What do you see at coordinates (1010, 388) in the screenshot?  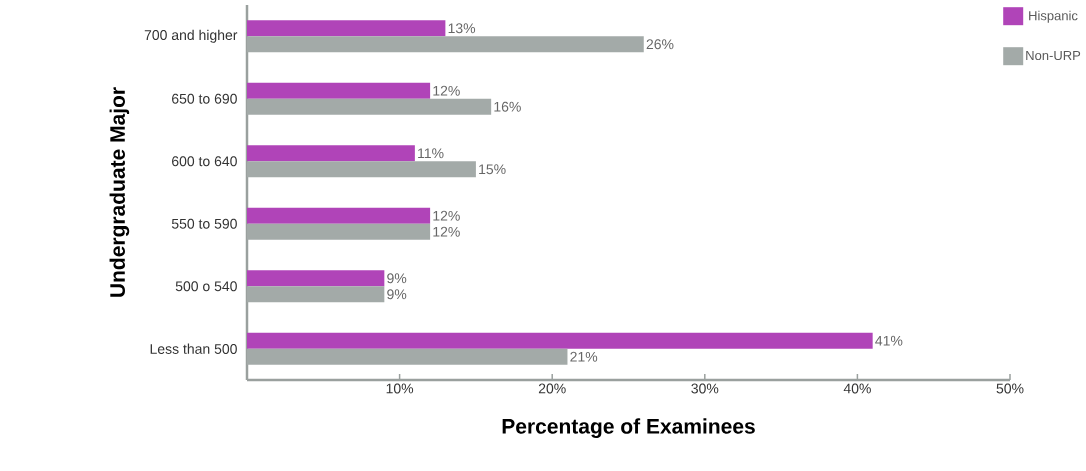 I see `x-tick-label: 50%` at bounding box center [1010, 388].